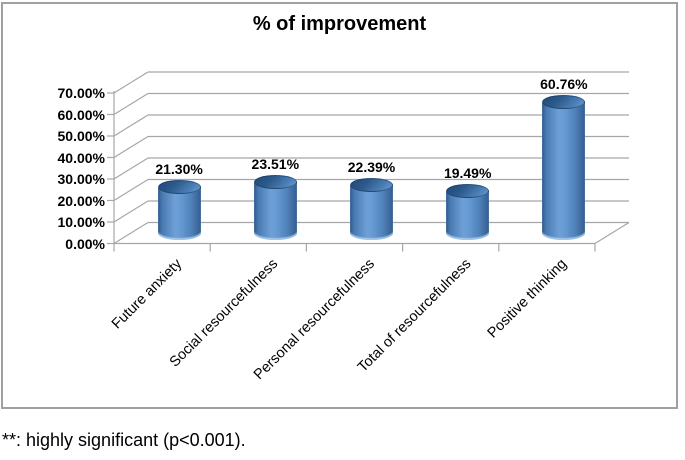 This screenshot has height=460, width=685. What do you see at coordinates (81, 93) in the screenshot?
I see `y-axis-tick-label: 70.00%` at bounding box center [81, 93].